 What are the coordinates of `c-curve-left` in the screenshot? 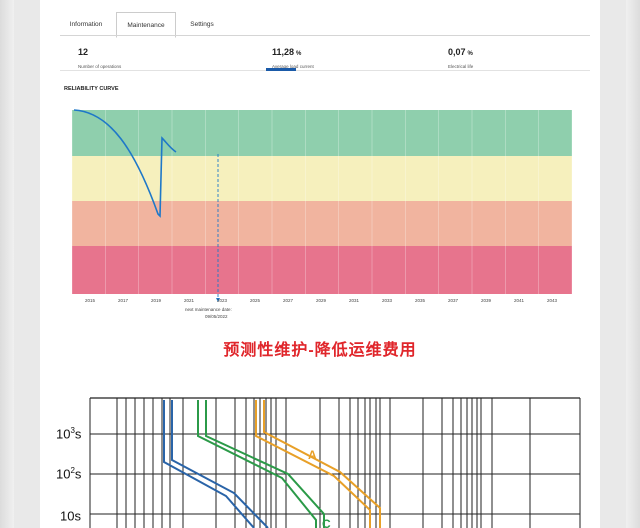 It's located at (257, 464).